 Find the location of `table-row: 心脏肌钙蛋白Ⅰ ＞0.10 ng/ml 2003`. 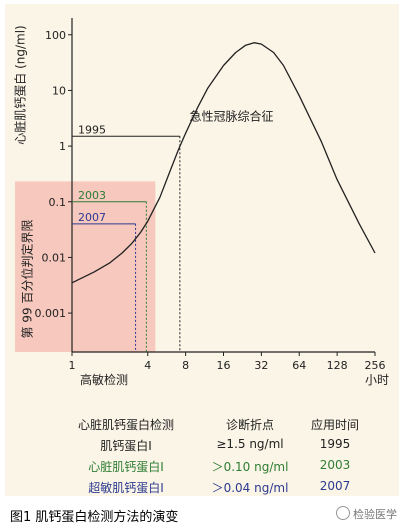

table-row: 心脏肌钙蛋白Ⅰ ＞0.10 ng/ml 2003 is located at coordinates (225, 468).